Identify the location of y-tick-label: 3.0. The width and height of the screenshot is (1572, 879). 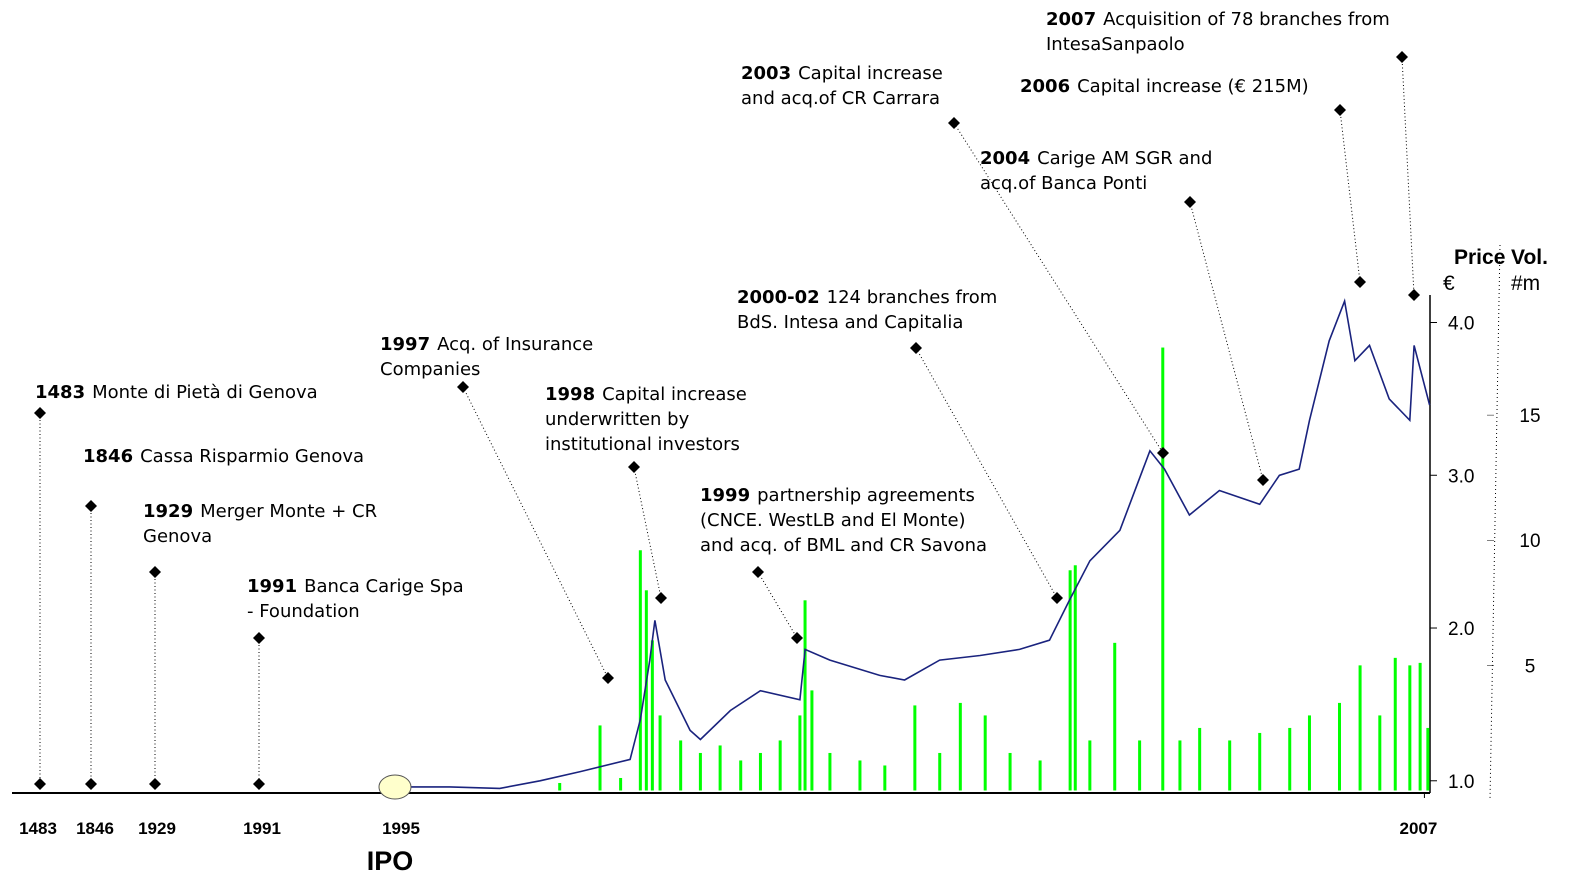
(1461, 476).